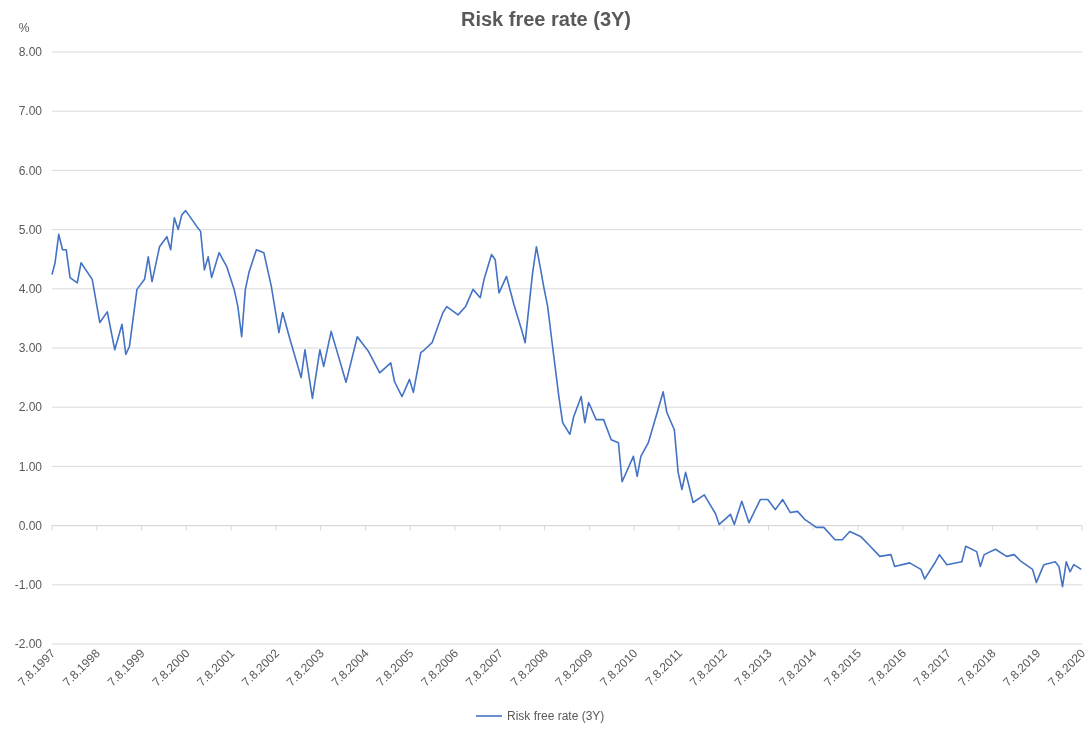 Image resolution: width=1092 pixels, height=731 pixels. I want to click on y-tick-label: 8.00, so click(30, 52).